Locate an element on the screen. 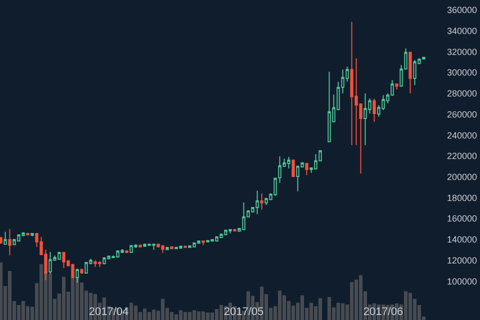 This screenshot has width=480, height=320. y-tick-label: 220000 is located at coordinates (461, 156).